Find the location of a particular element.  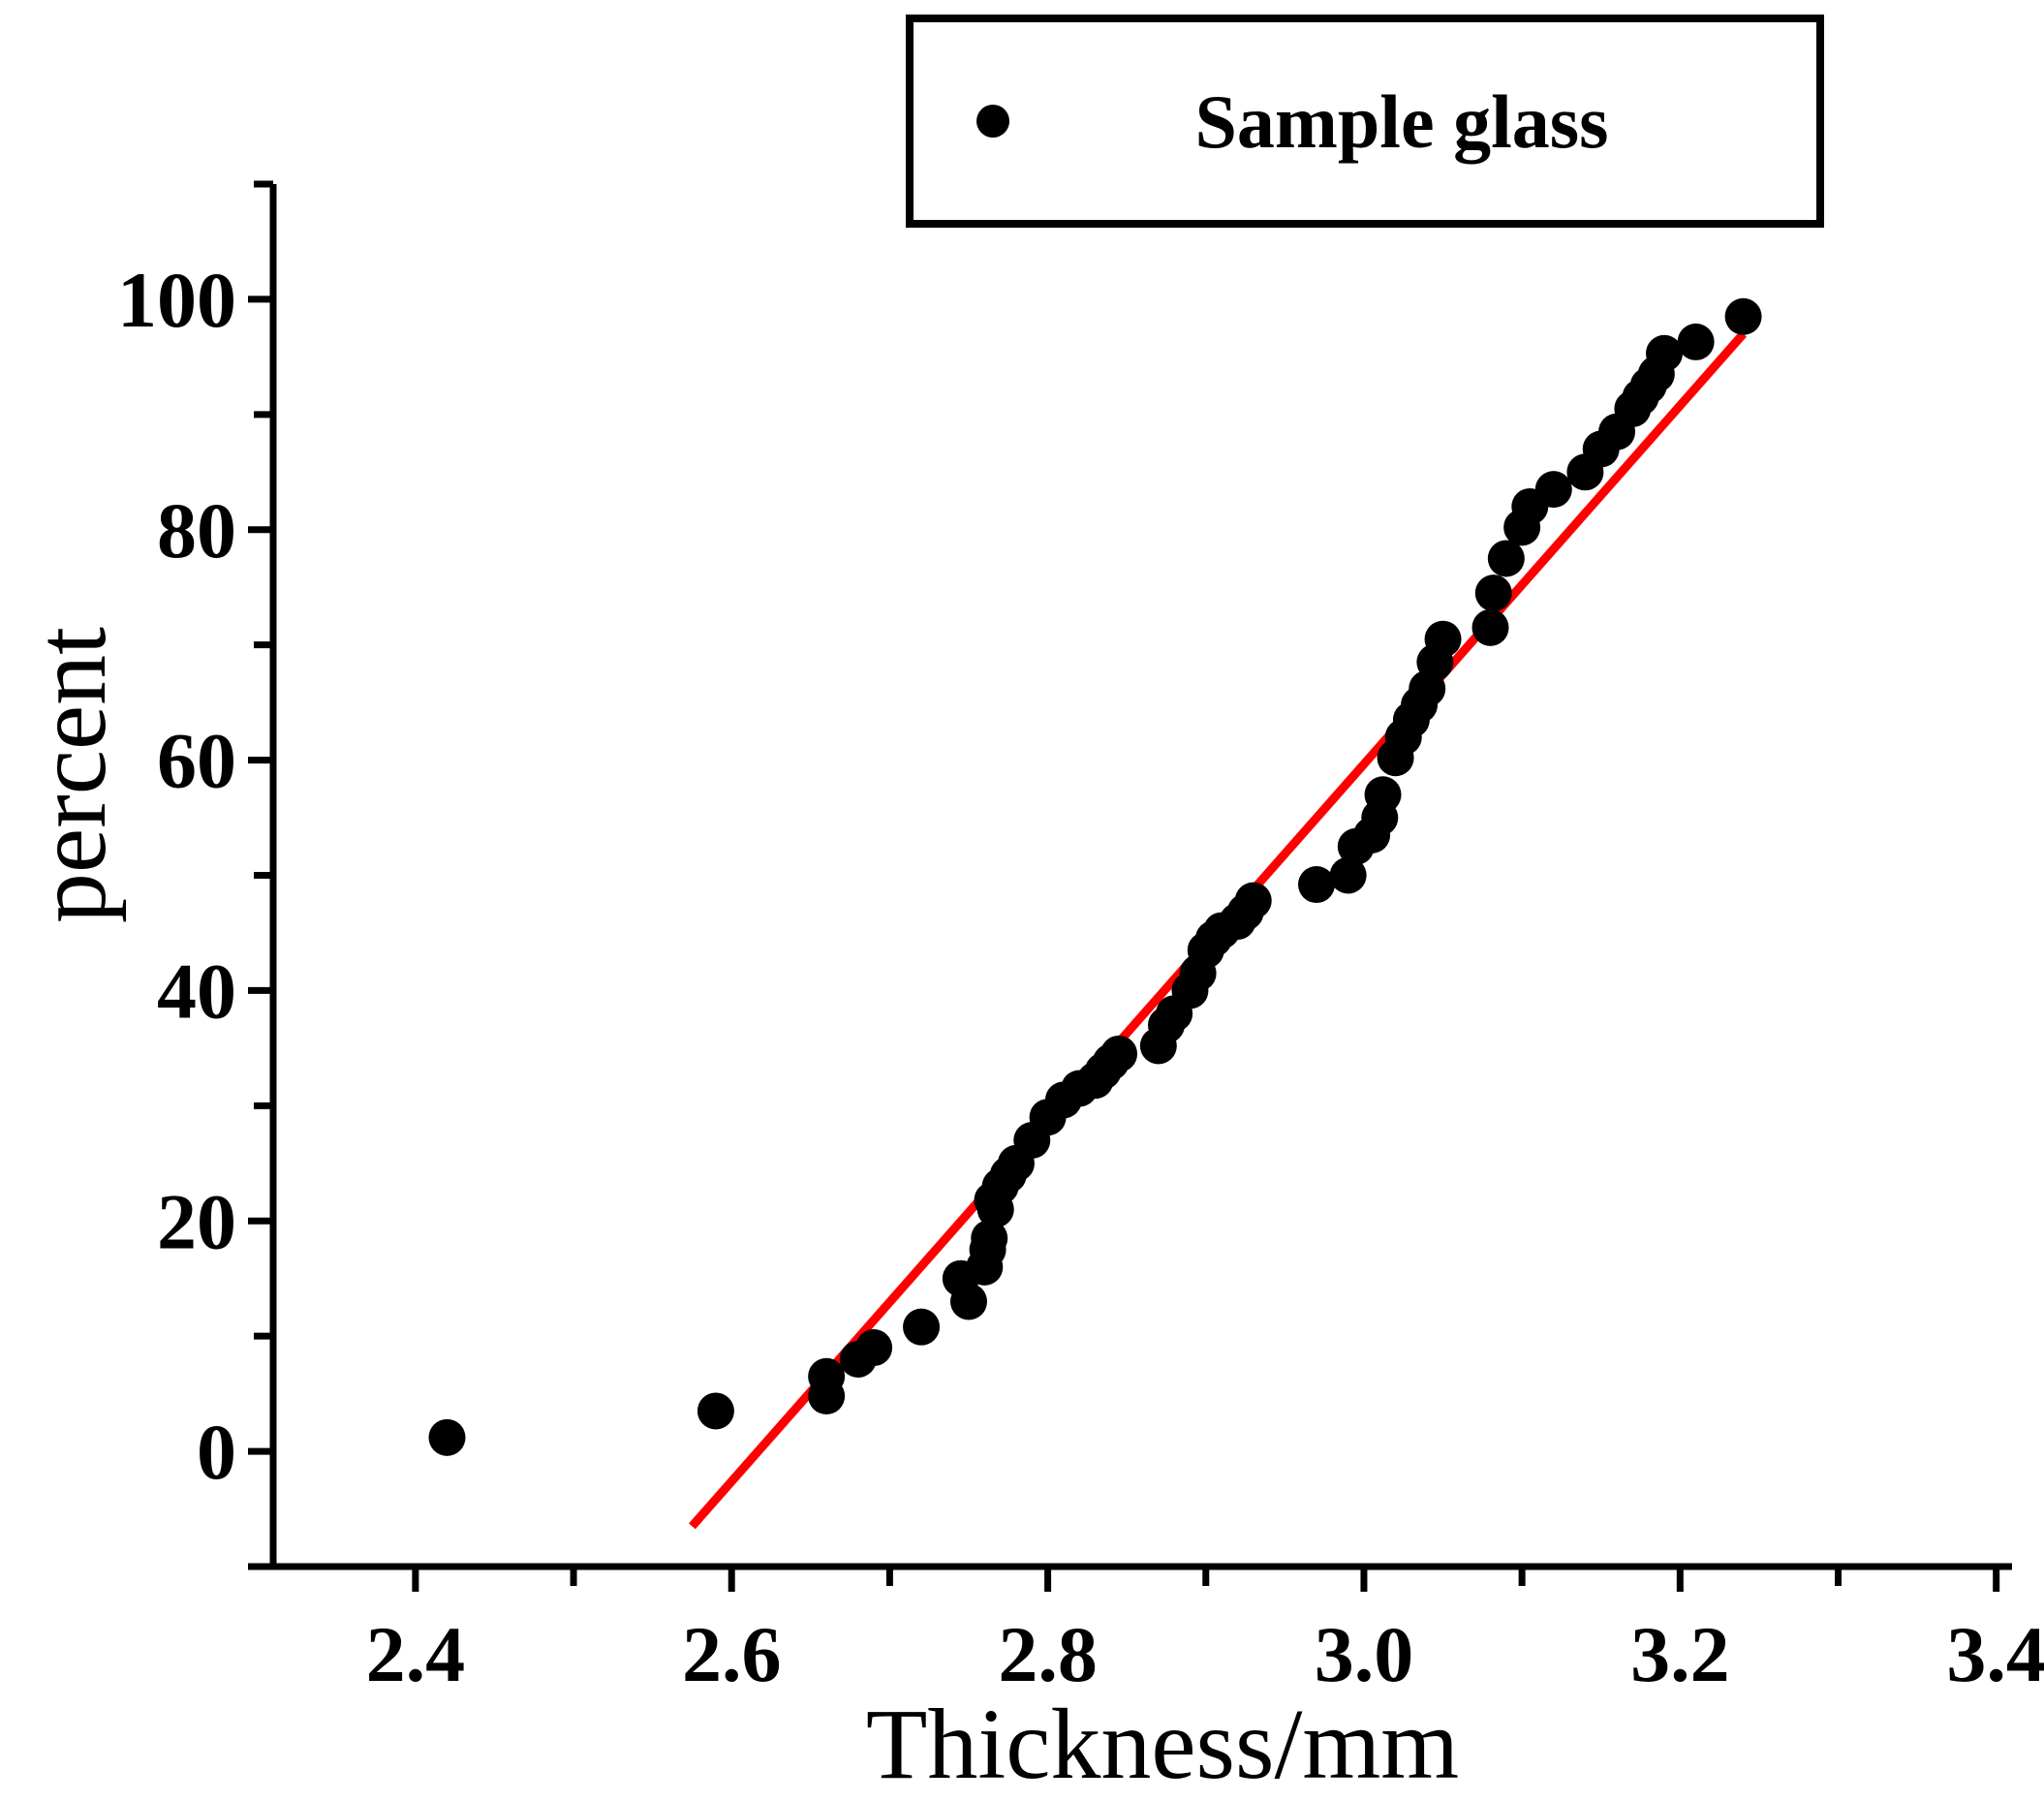

y-tick-label: 40 is located at coordinates (196, 991).